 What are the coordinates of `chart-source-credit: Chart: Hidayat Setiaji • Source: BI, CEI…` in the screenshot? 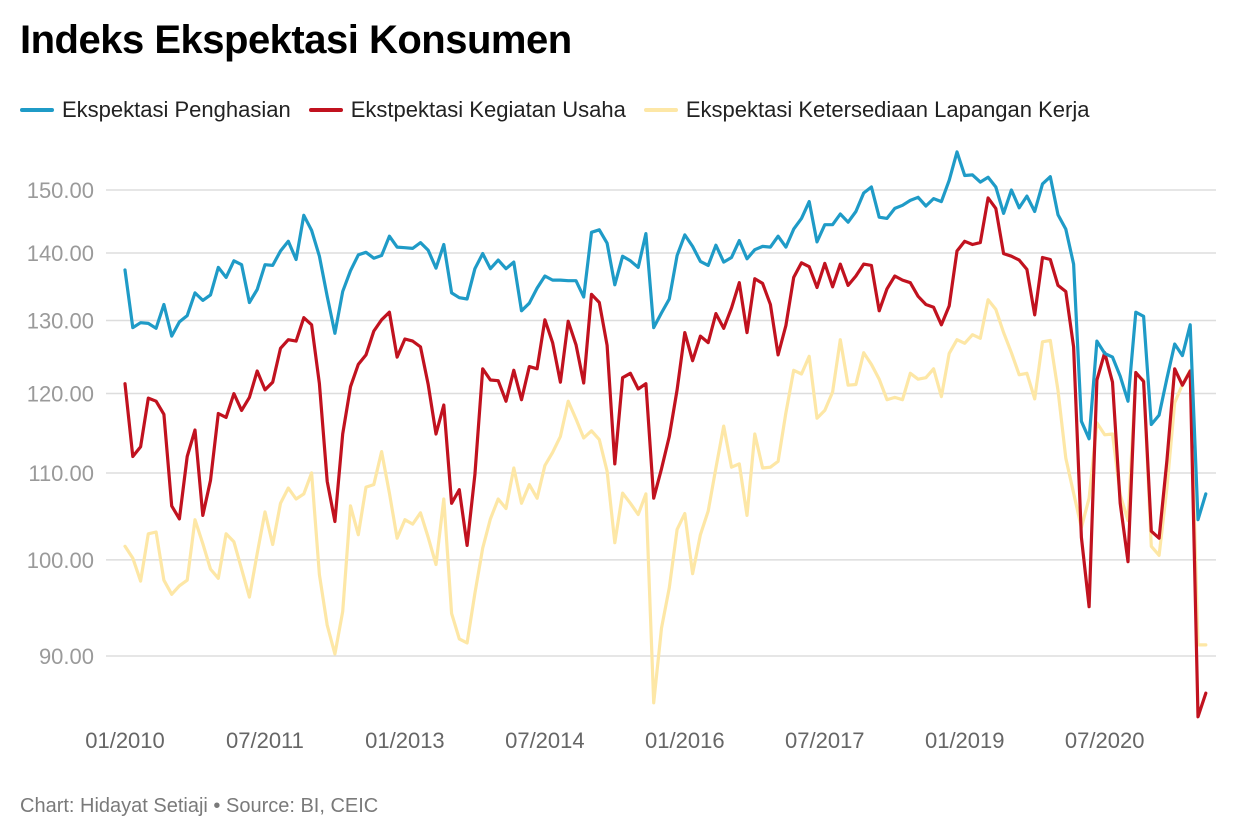 It's located at (199, 806).